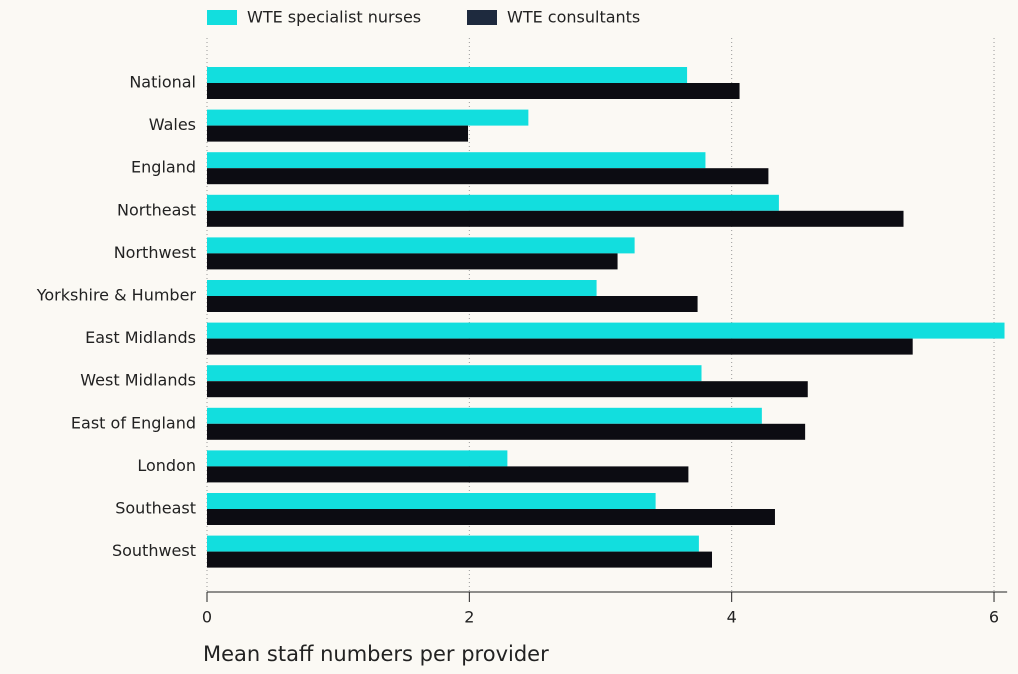 This screenshot has height=674, width=1018. What do you see at coordinates (154, 550) in the screenshot?
I see `y-tick-label: Southwest` at bounding box center [154, 550].